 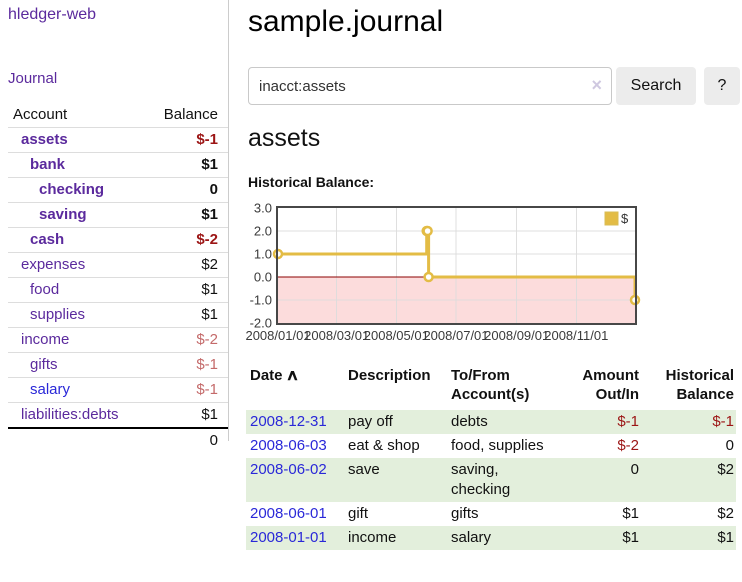 I want to click on legend-label: $, so click(x=625, y=218).